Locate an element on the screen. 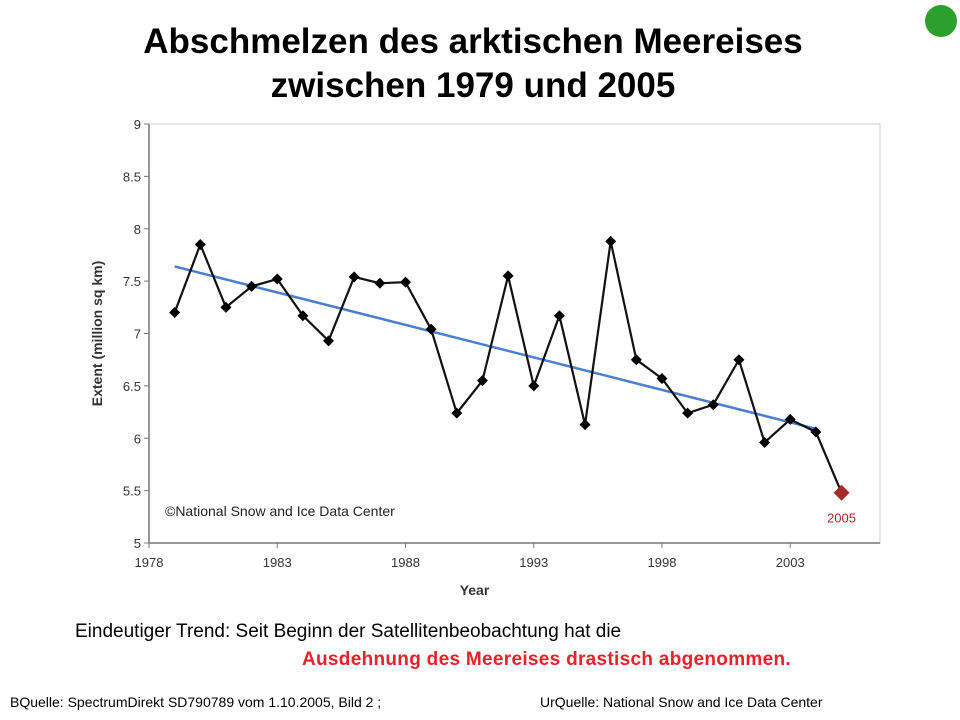 The width and height of the screenshot is (960, 720). chart-title-line-1: Abschmelzen des arktischen Meereises is located at coordinates (473, 41).